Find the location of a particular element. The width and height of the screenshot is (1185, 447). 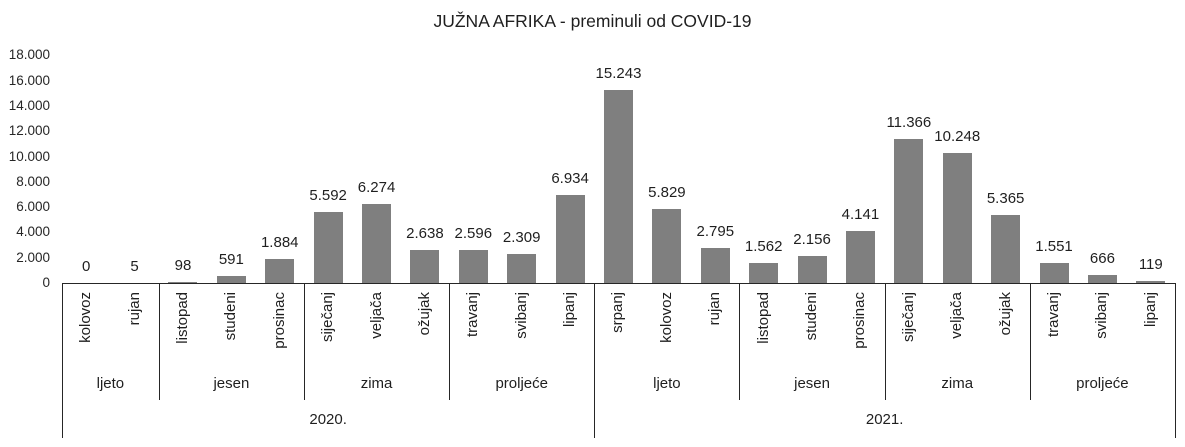

x-axis-baseline is located at coordinates (619, 283).